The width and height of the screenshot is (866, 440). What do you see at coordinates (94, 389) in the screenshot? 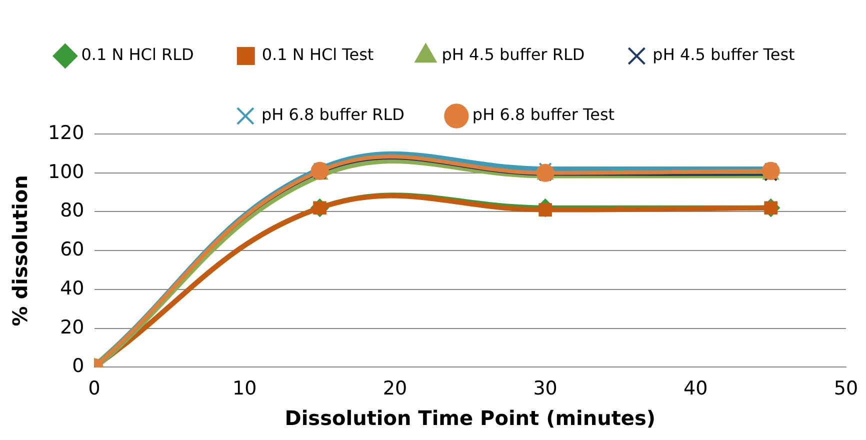
I see `x-tick-label: 0` at bounding box center [94, 389].